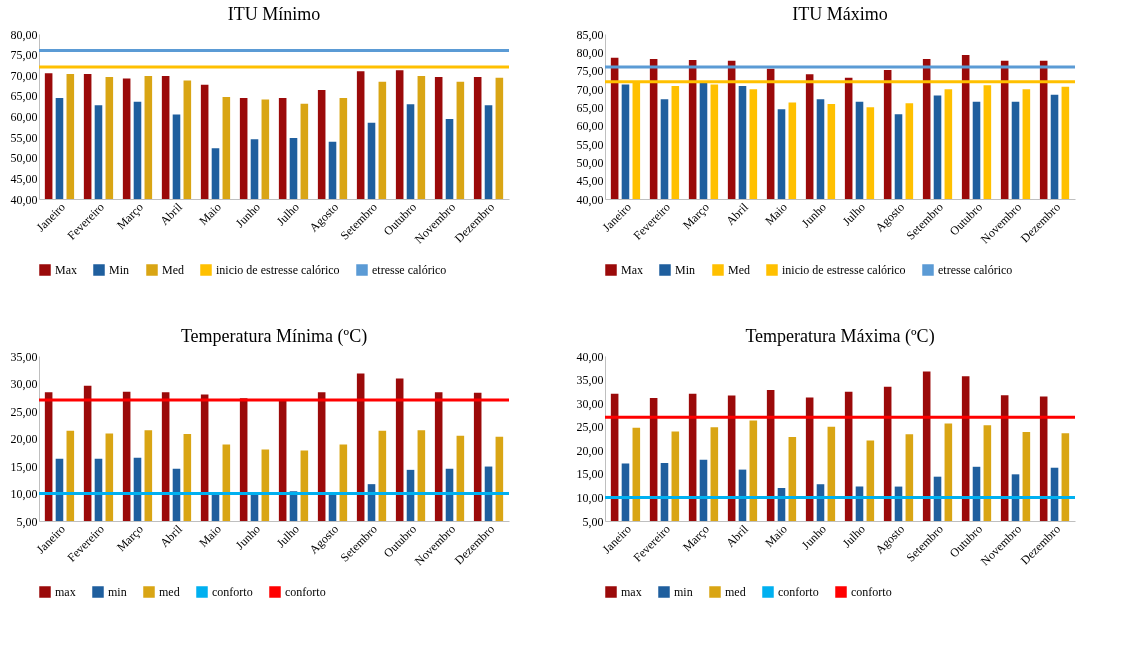 This screenshot has height=645, width=1132. What do you see at coordinates (274, 336) in the screenshot?
I see `chart-title: Temperatura Mínima (ºC)` at bounding box center [274, 336].